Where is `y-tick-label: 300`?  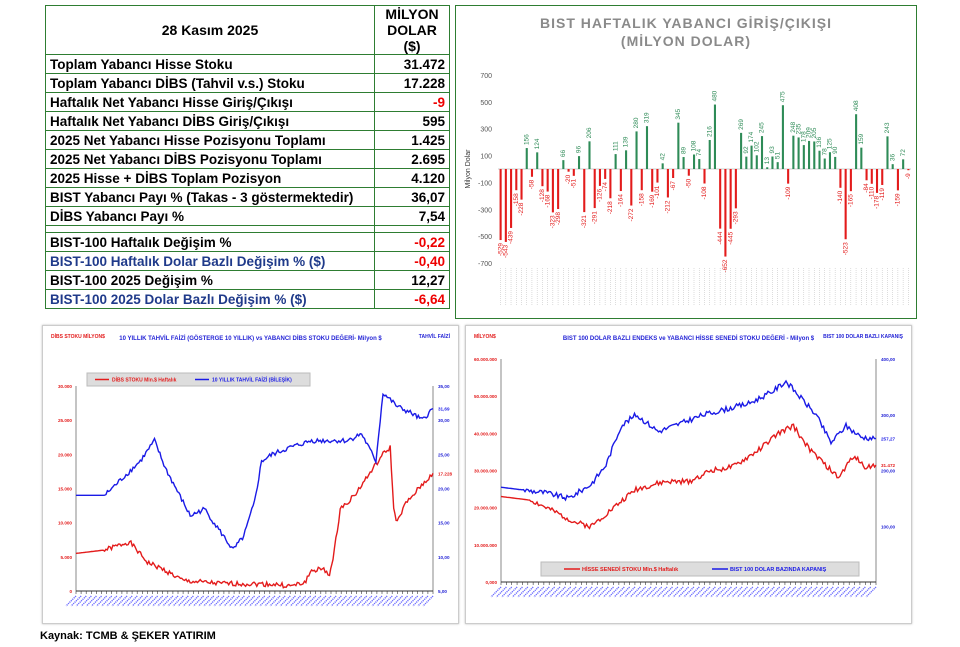
y-tick-label: 300 is located at coordinates (486, 130).